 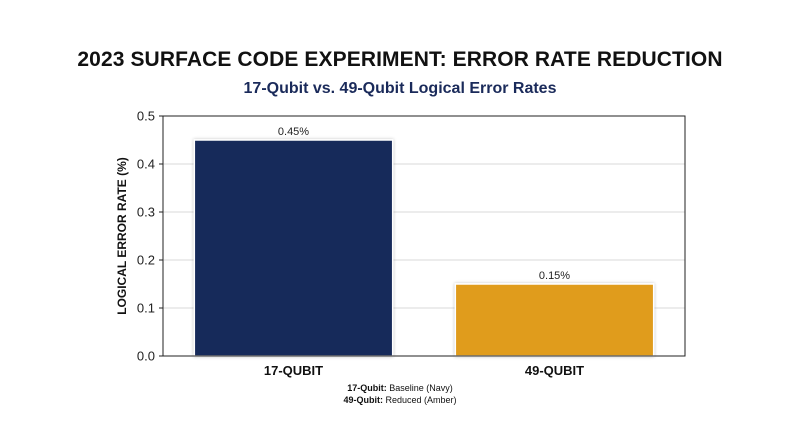 I want to click on y-tick-label: 0.1, so click(x=146, y=308).